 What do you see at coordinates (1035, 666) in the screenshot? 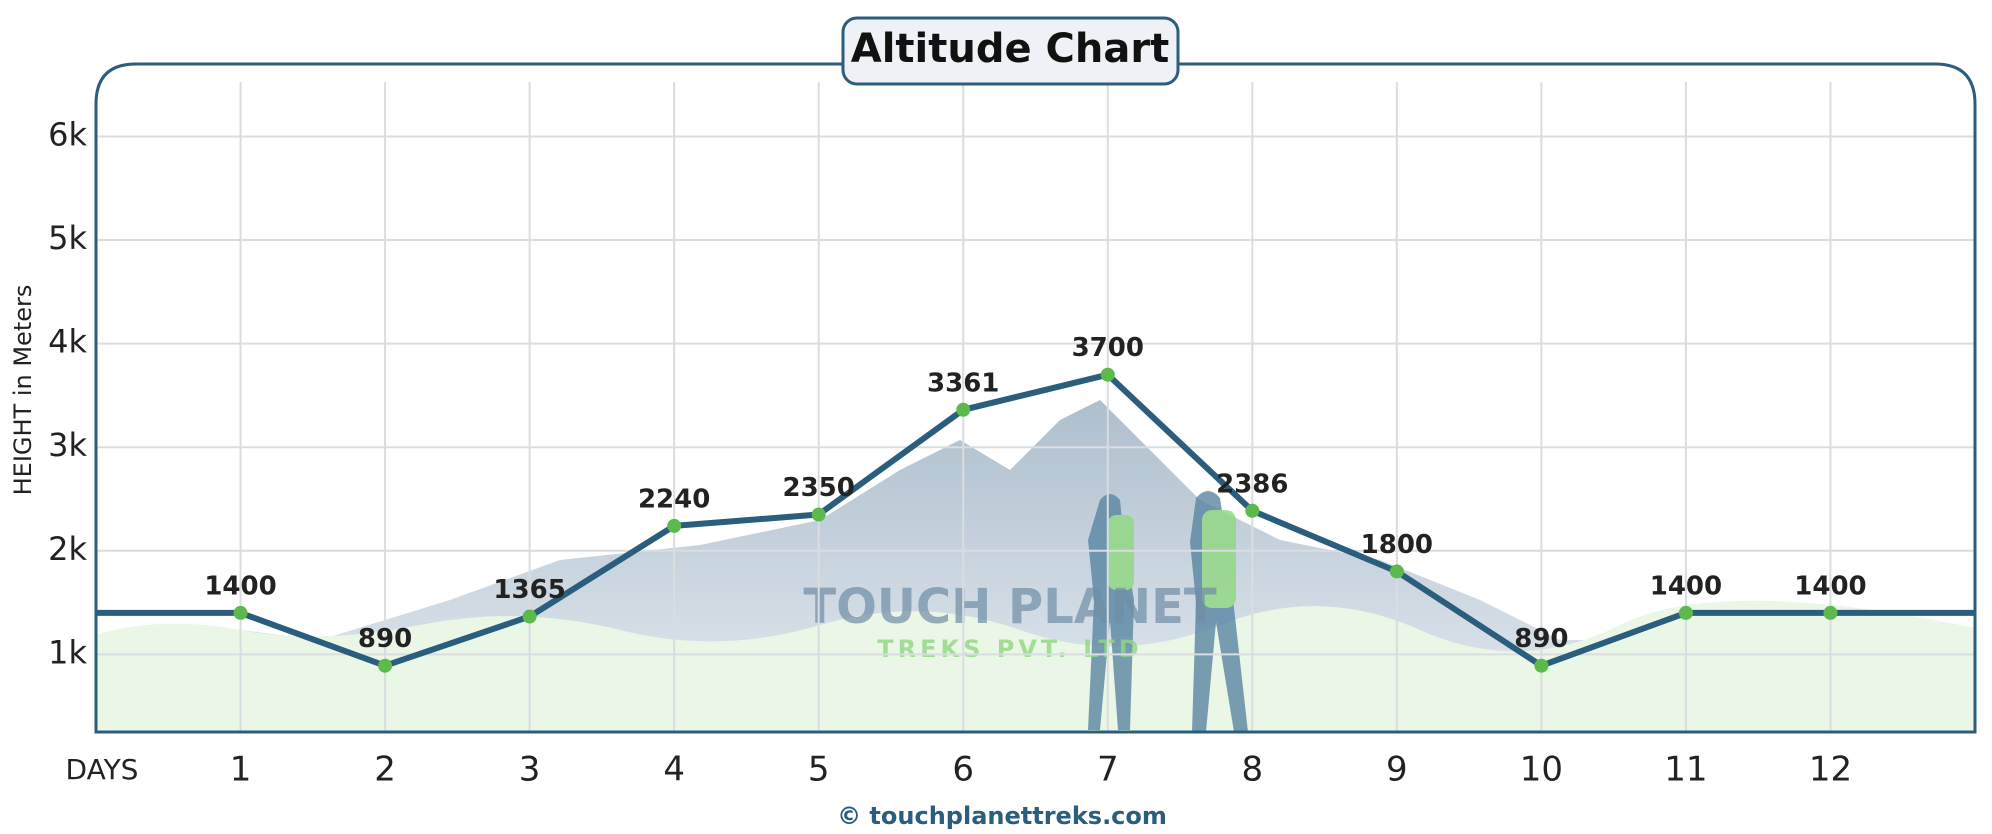
I see `ground` at bounding box center [1035, 666].